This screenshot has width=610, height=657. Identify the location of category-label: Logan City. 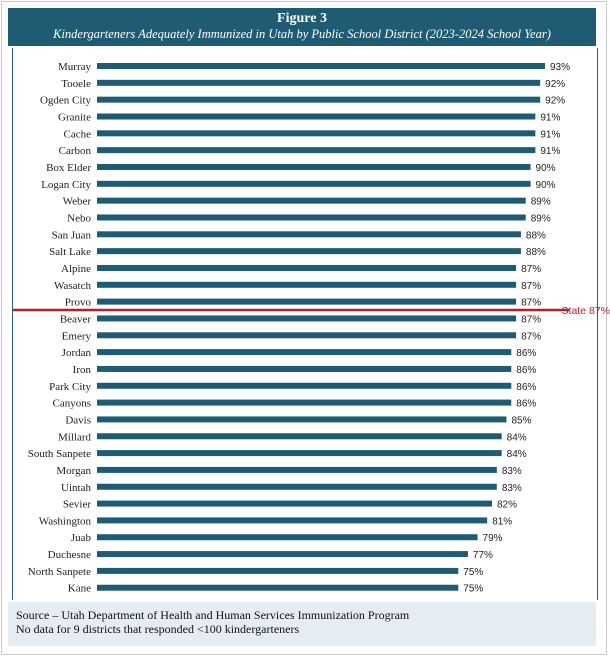
(66, 185).